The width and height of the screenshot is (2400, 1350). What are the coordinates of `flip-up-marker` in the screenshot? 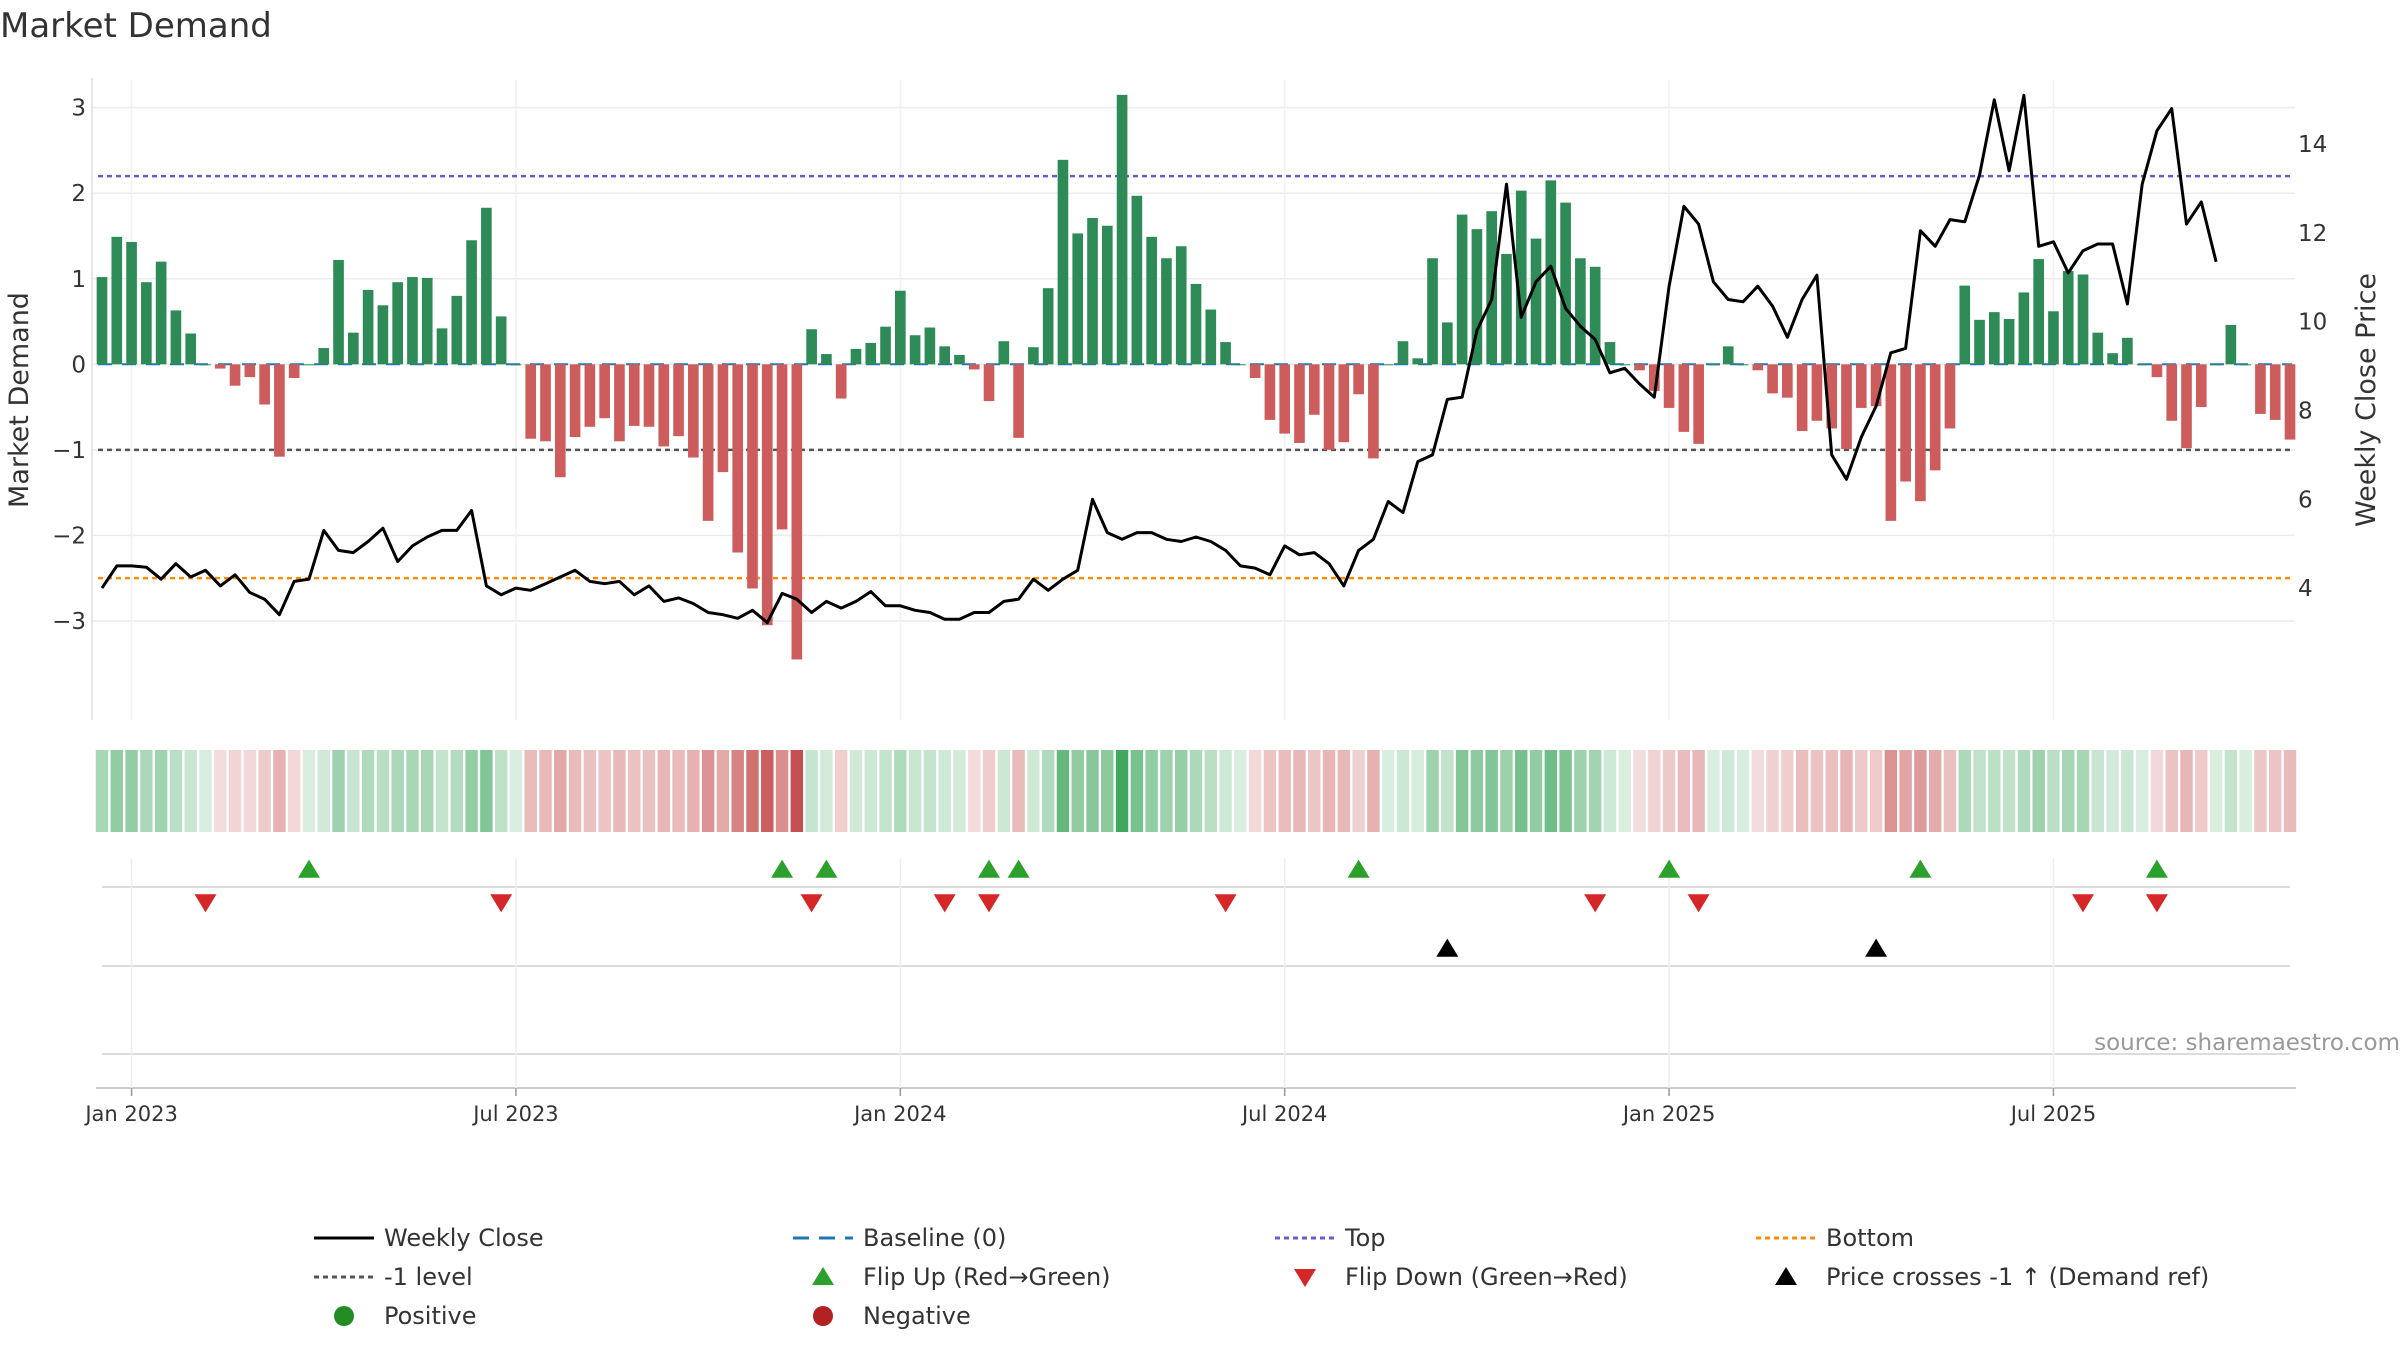 It's located at (1358, 868).